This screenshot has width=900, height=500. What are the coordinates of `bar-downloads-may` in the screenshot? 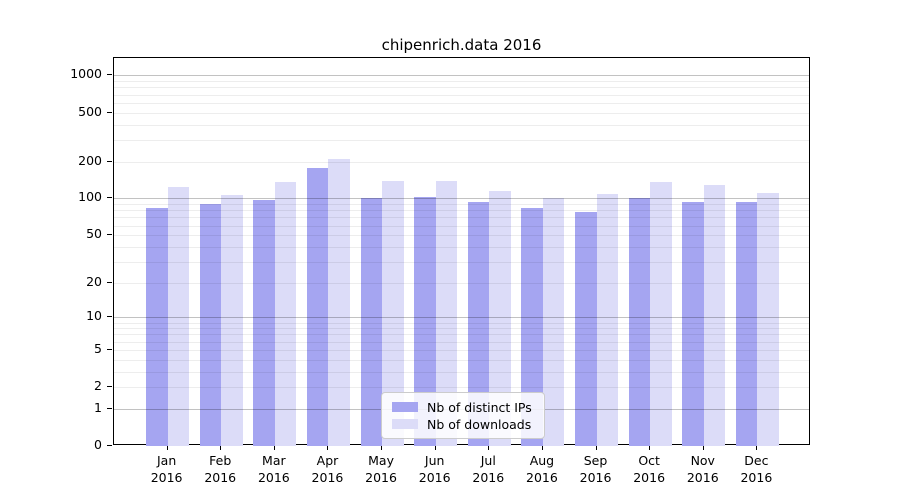 It's located at (393, 313).